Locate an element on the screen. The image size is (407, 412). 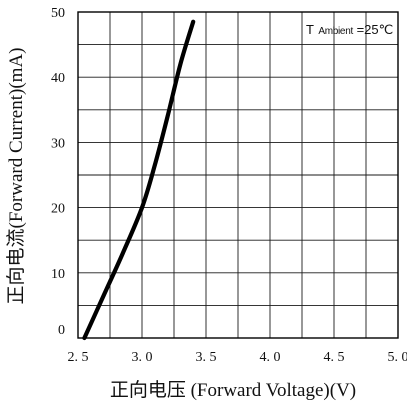
x-tick-label: 5. 0 is located at coordinates (397, 357).